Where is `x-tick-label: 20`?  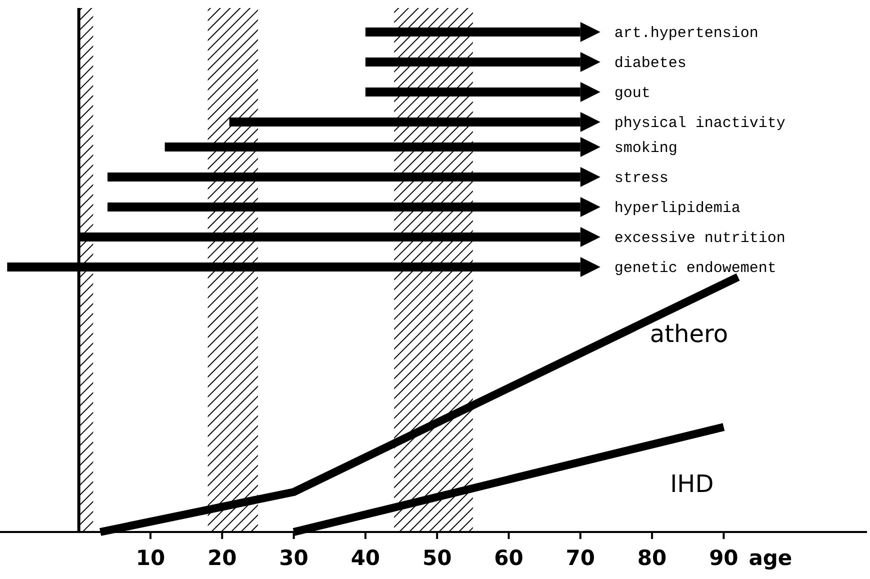
x-tick-label: 20 is located at coordinates (222, 558).